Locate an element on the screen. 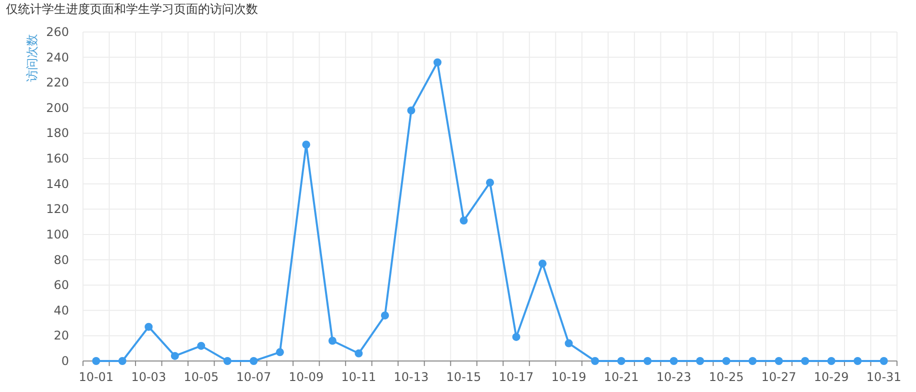 Image resolution: width=916 pixels, height=392 pixels. y-tick-label: 200 is located at coordinates (57, 107).